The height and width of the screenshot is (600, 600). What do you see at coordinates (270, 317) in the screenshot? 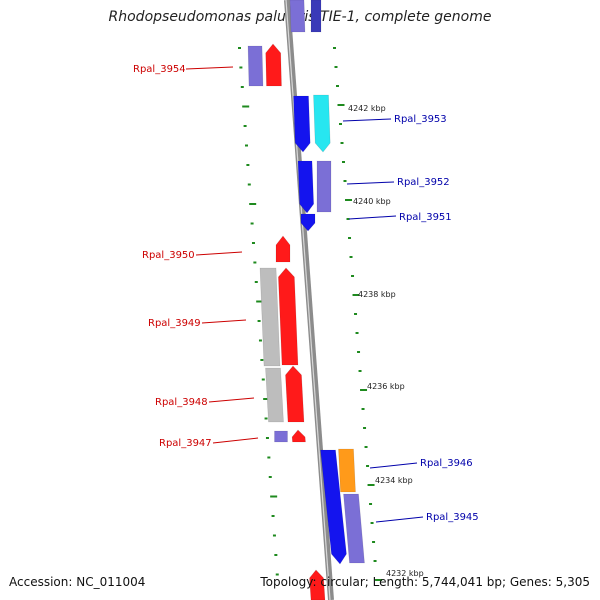
I see `gene-3949-grey` at bounding box center [270, 317].